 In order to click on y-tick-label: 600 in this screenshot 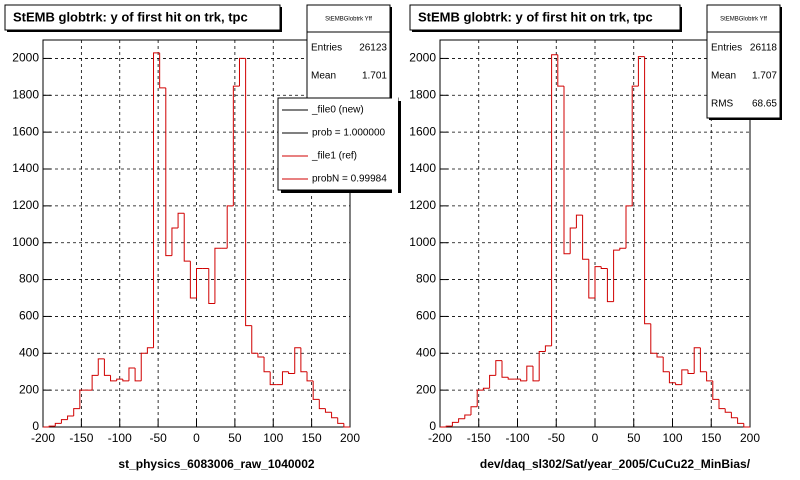, I will do `click(426, 316)`.